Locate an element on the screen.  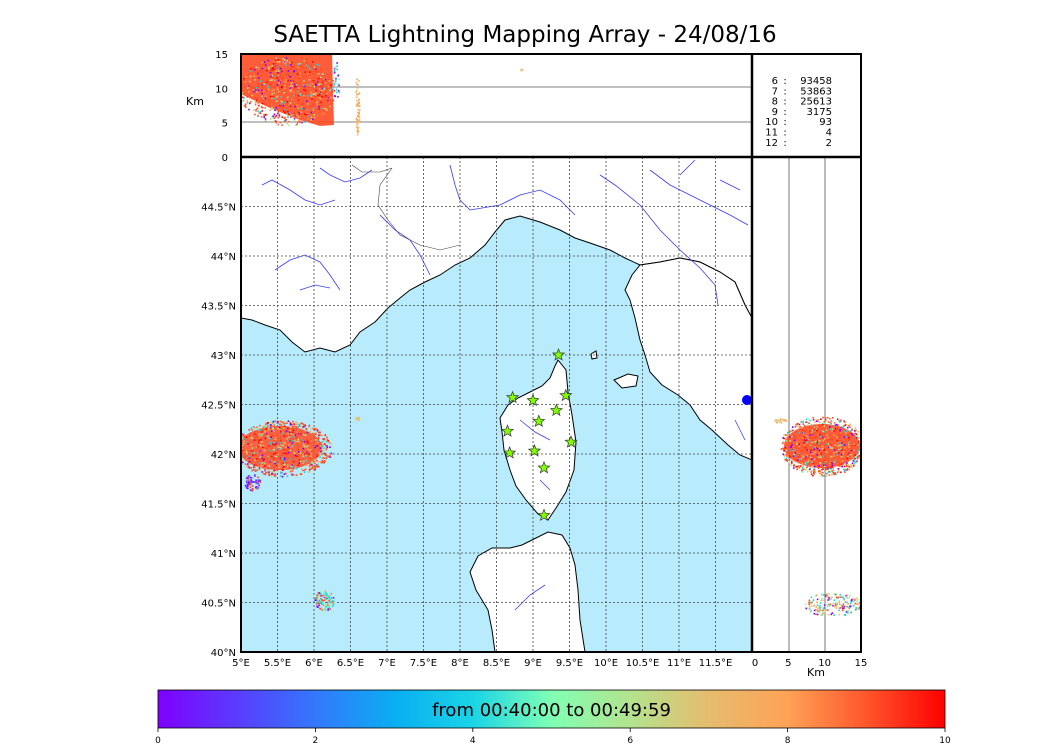
count-label: 11 is located at coordinates (771, 133).